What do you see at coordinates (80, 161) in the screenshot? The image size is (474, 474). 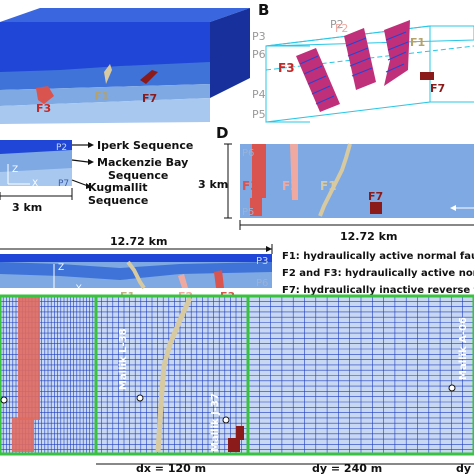 I see `arrow-mackenzie` at bounding box center [80, 161].